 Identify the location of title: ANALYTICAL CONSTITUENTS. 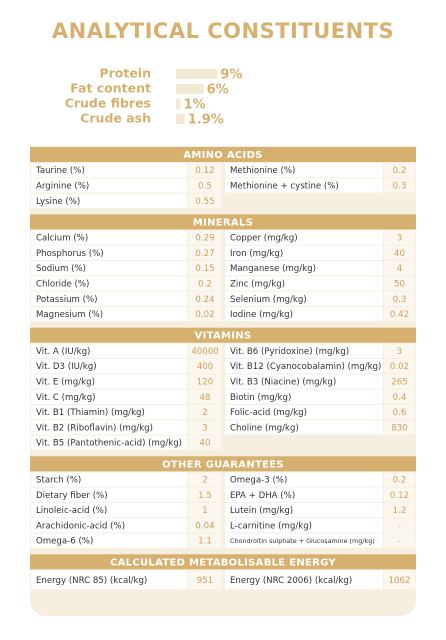
(223, 31).